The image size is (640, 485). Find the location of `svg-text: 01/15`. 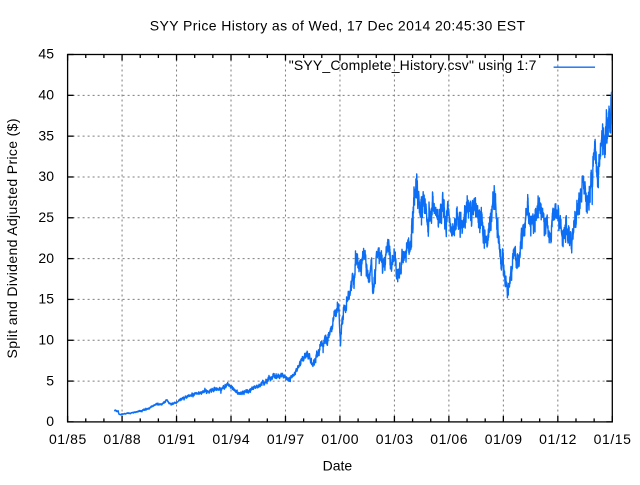

svg-text: 01/15 is located at coordinates (613, 439).